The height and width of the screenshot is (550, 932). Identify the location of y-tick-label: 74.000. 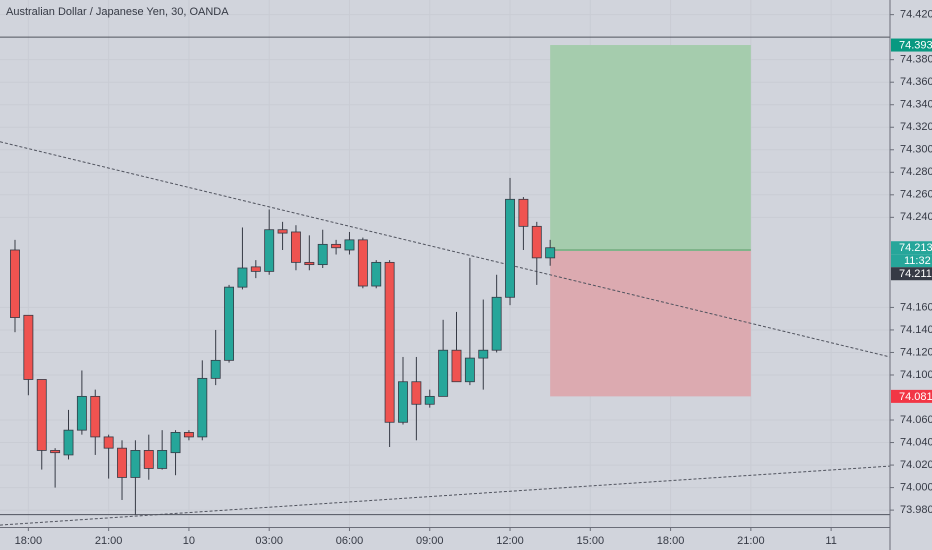
(916, 487).